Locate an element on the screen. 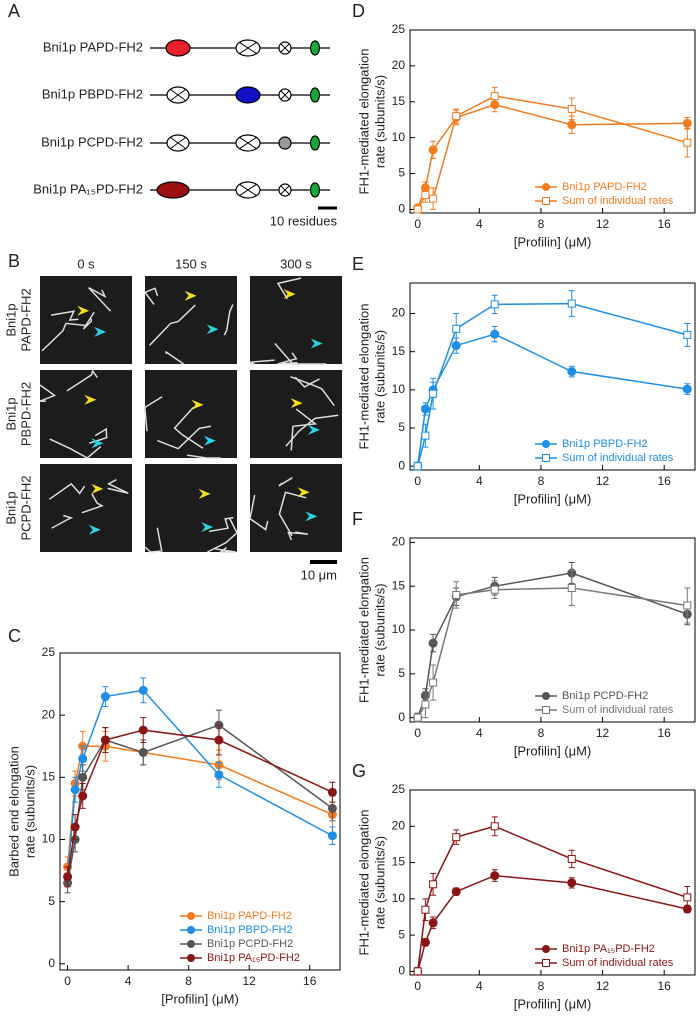  construct-label: Bni1p PA₁₅PD-FH2 is located at coordinates (88, 188).